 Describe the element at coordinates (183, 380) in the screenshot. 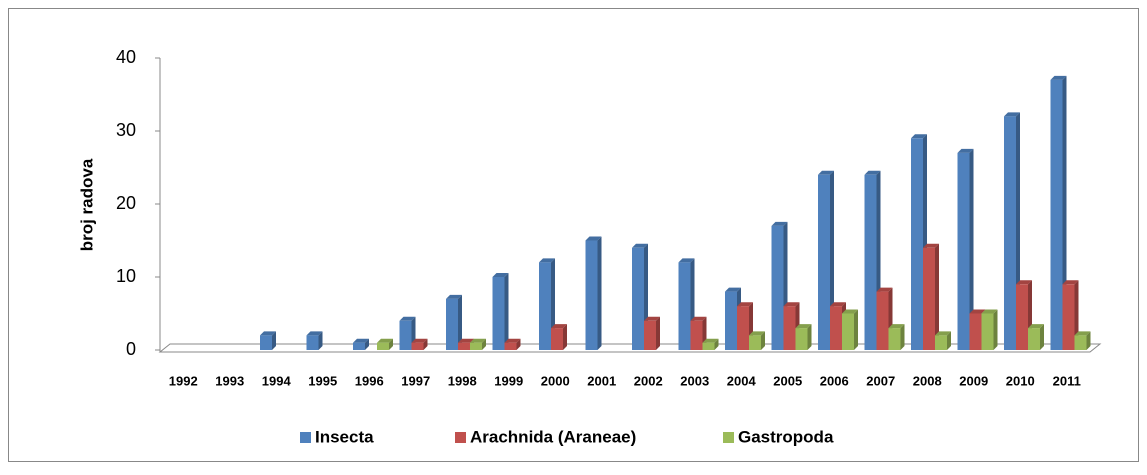

I see `x-tick-label: 1992` at that location.